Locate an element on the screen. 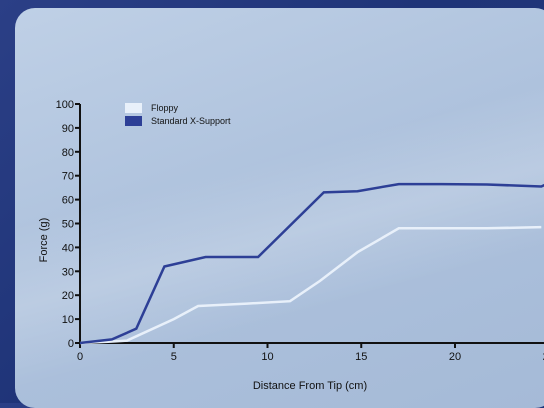  y-tick-label: 30 is located at coordinates (68, 272).